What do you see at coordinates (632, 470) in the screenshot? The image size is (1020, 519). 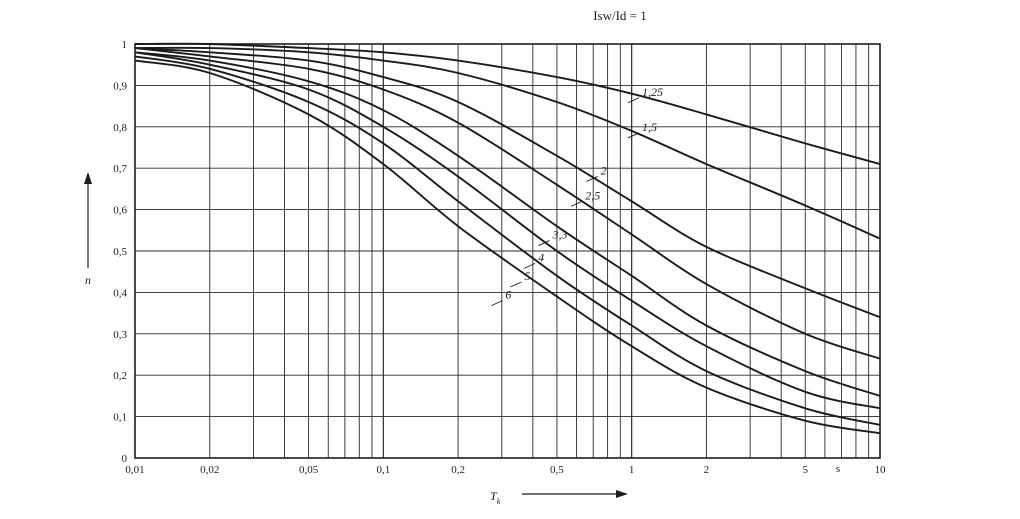 I see `x-tick-label: 1` at bounding box center [632, 470].